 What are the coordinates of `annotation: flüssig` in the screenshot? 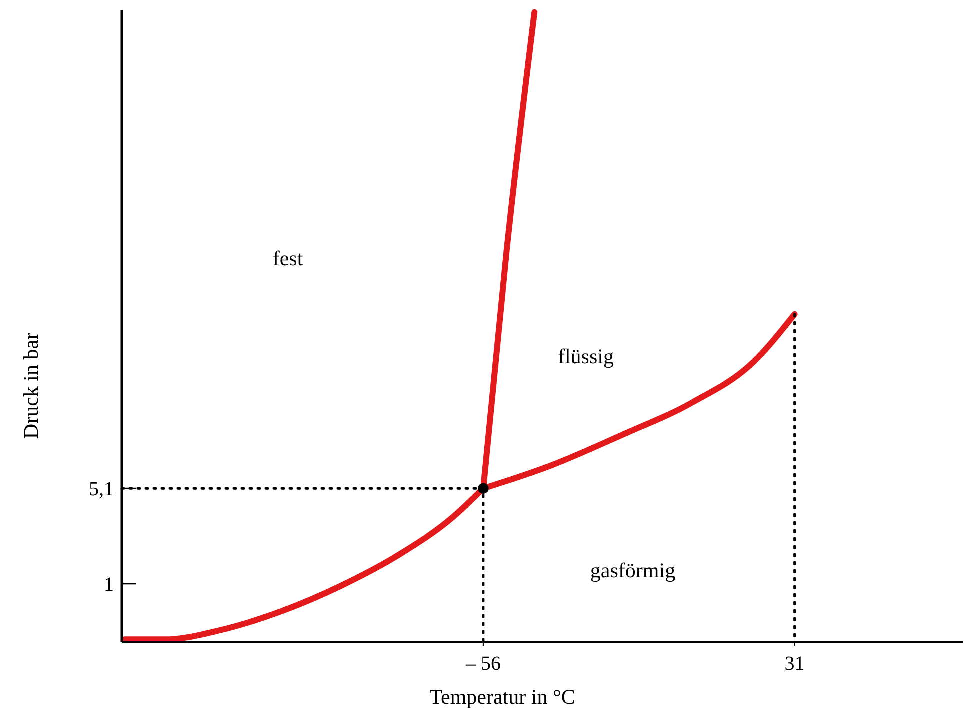 It's located at (586, 356).